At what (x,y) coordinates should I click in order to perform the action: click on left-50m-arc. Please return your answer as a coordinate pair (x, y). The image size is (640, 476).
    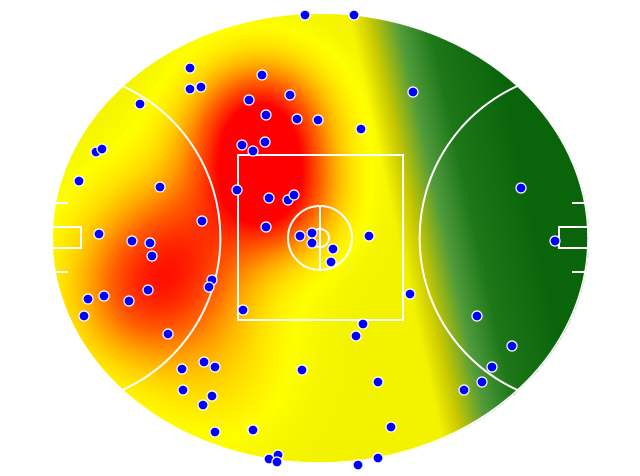
    Looking at the image, I should click on (169, 238).